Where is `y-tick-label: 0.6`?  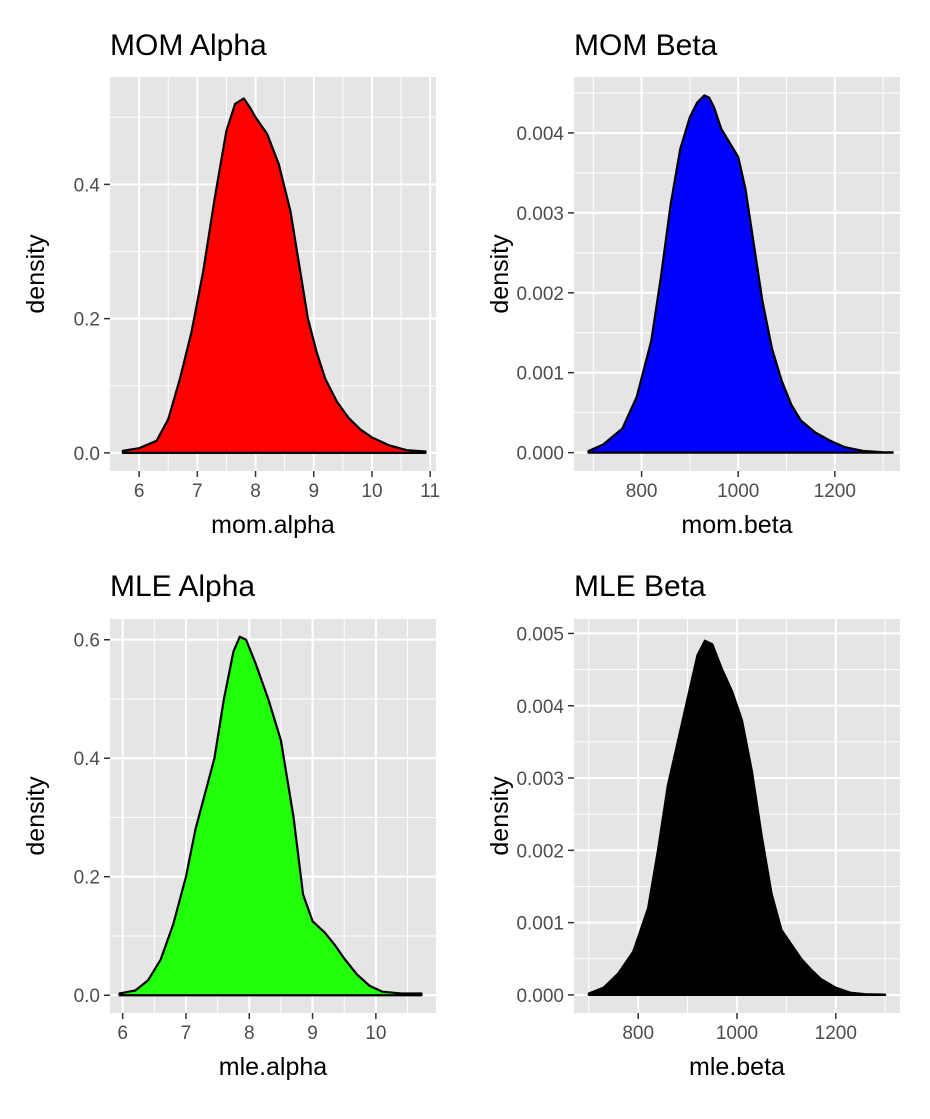 y-tick-label: 0.6 is located at coordinates (87, 641).